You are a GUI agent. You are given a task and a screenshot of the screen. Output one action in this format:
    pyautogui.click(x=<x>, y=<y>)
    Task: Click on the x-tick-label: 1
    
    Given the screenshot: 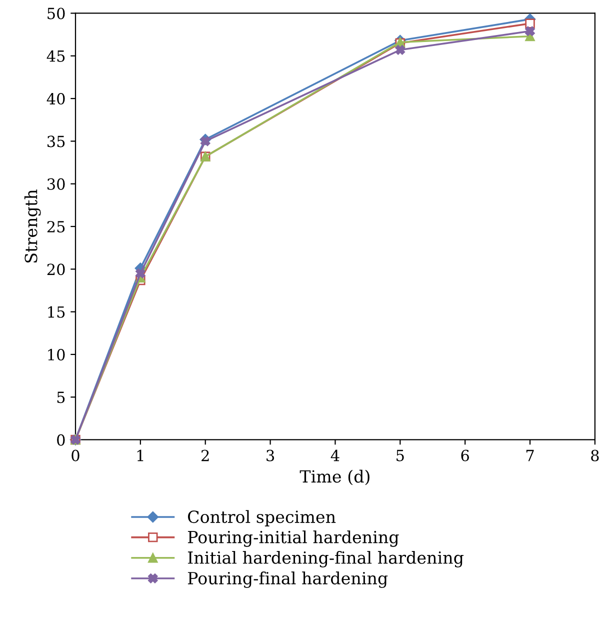 What is the action you would take?
    pyautogui.click(x=140, y=456)
    